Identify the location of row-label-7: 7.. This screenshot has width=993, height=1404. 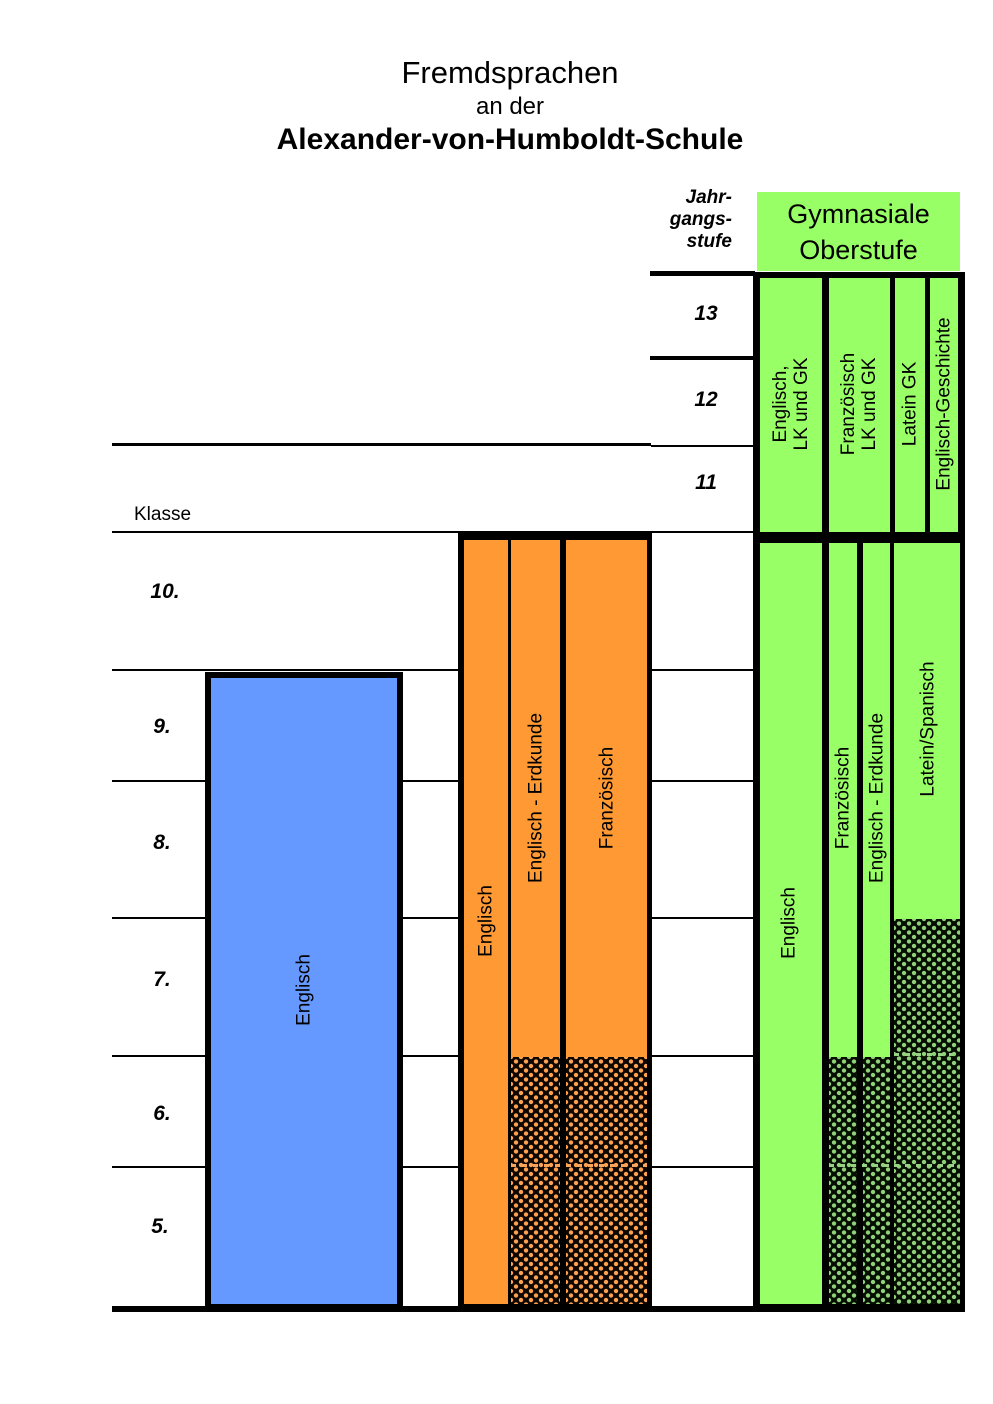
(162, 979).